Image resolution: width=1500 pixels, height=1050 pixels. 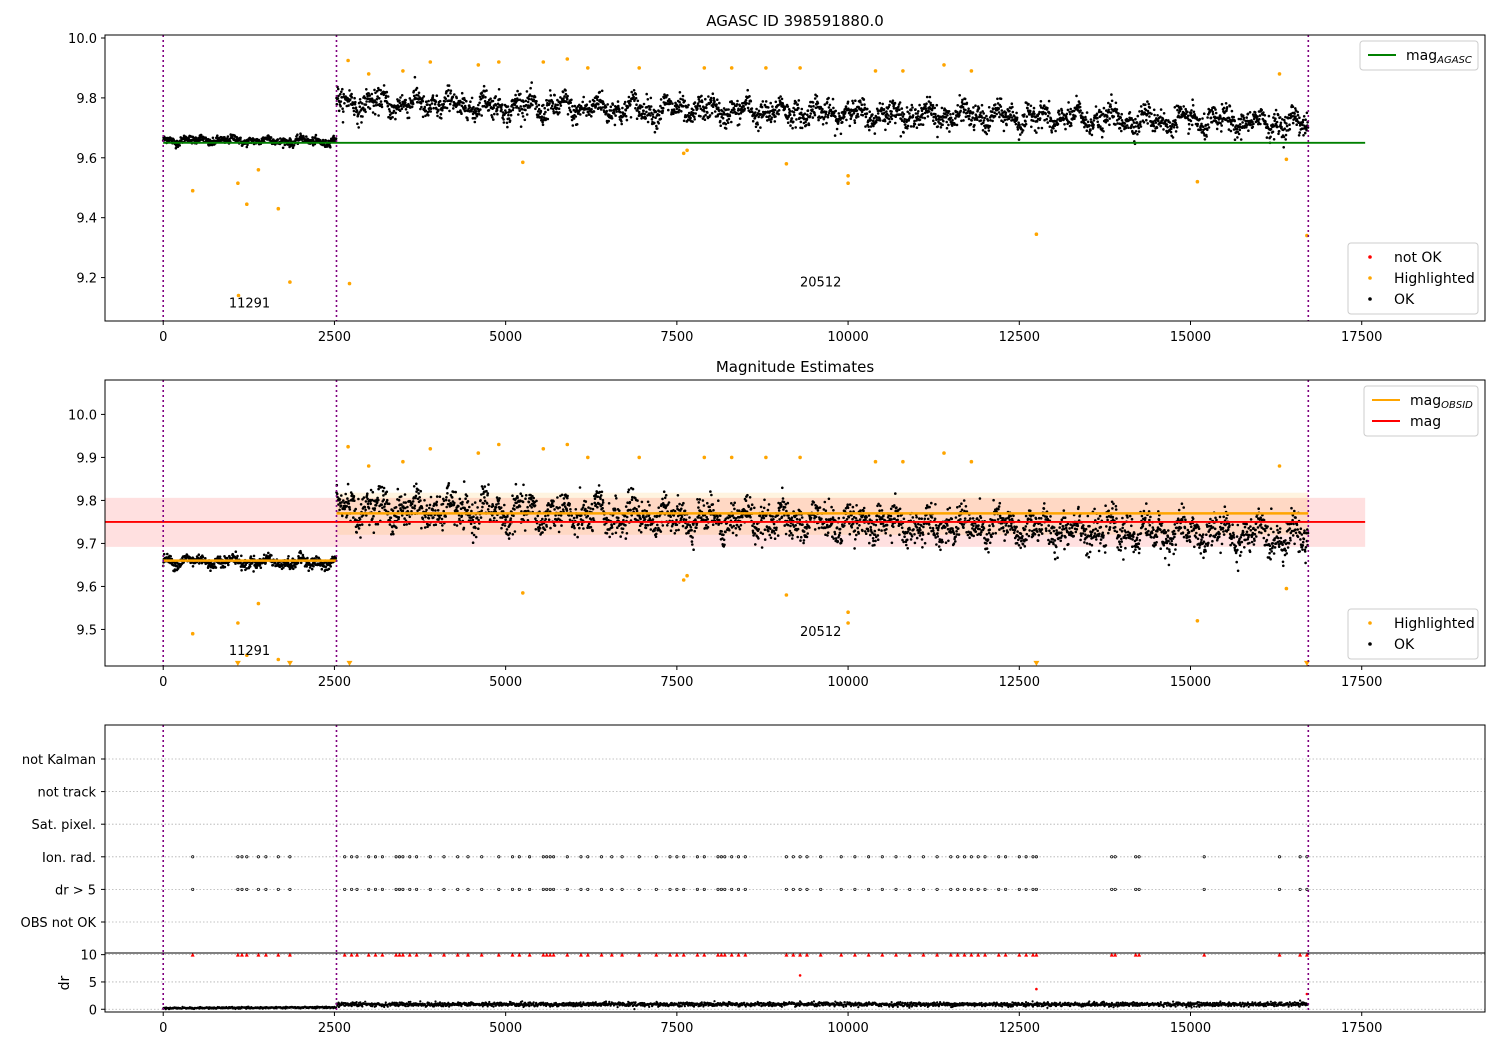 I want to click on obsid-label: 11291, so click(x=249, y=304).